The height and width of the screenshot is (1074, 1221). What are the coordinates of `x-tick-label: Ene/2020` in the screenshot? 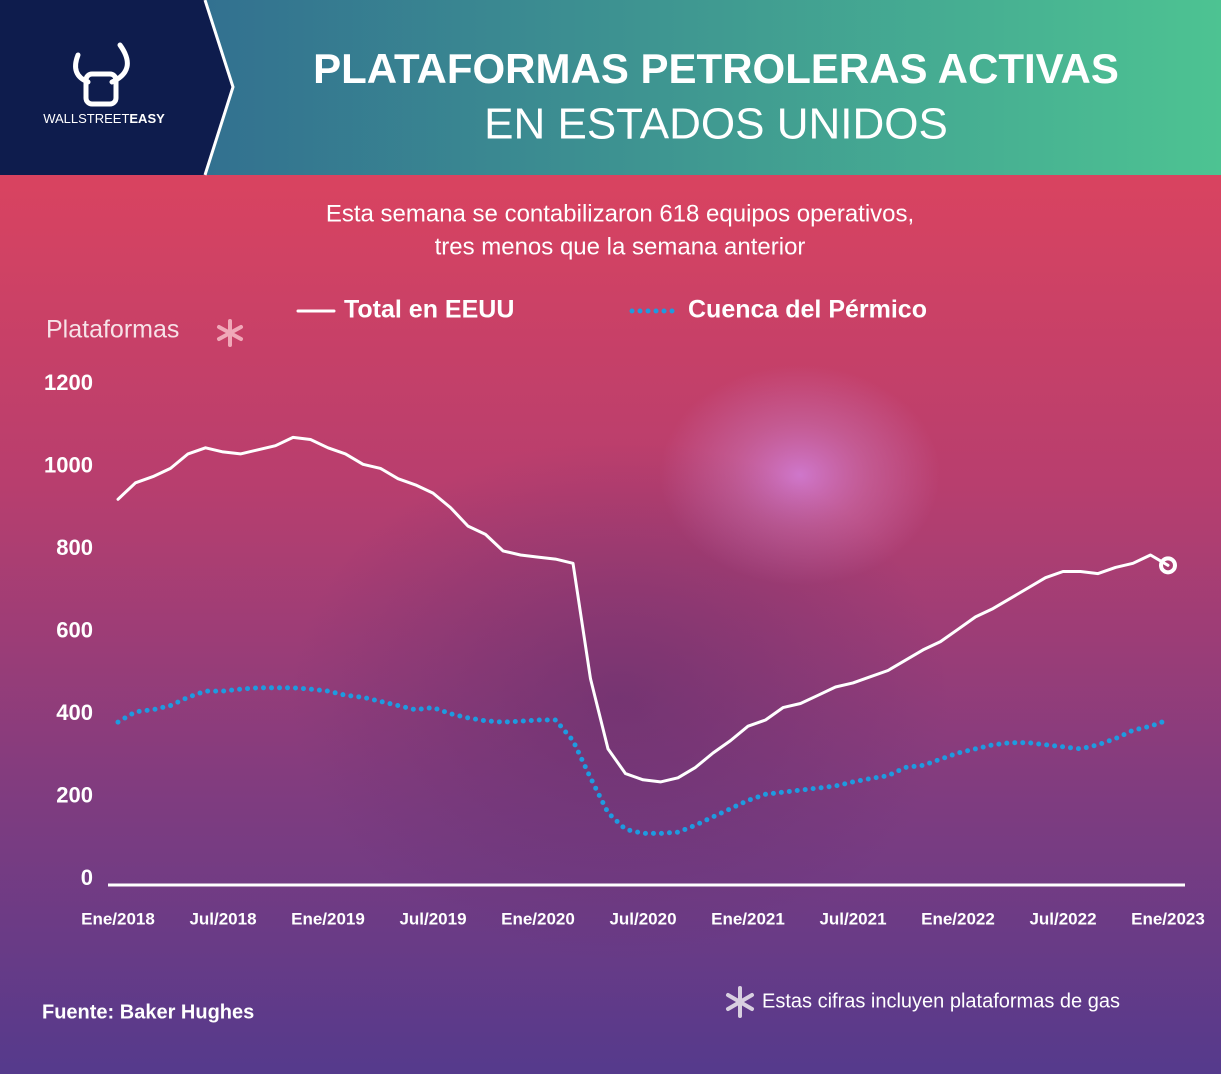 It's located at (538, 918).